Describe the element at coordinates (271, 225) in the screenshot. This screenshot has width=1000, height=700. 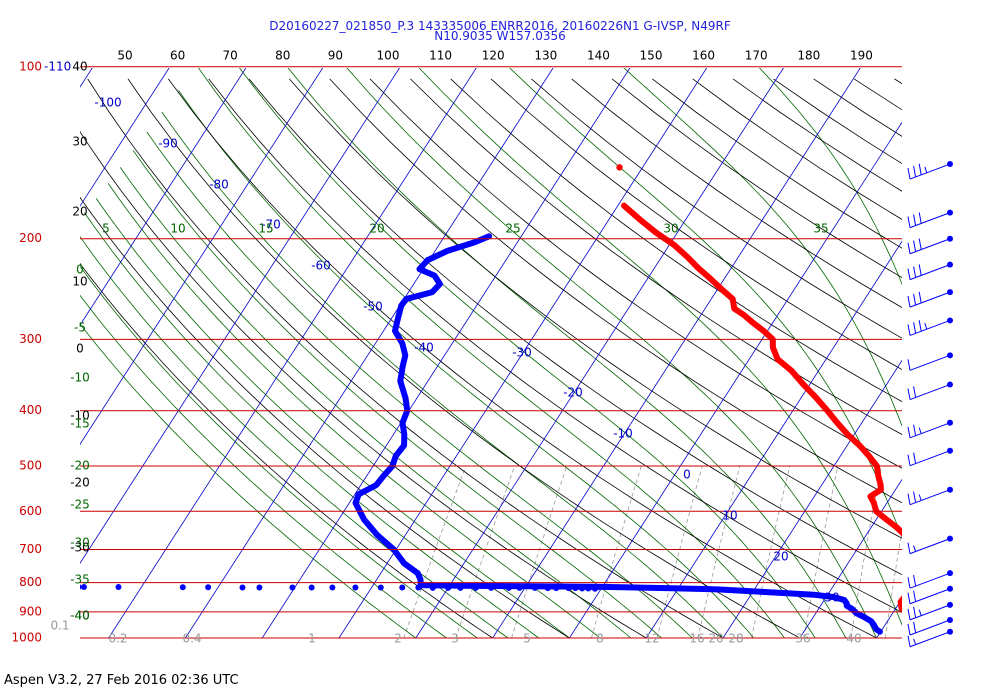
I see `isotherm-label: -70` at that location.